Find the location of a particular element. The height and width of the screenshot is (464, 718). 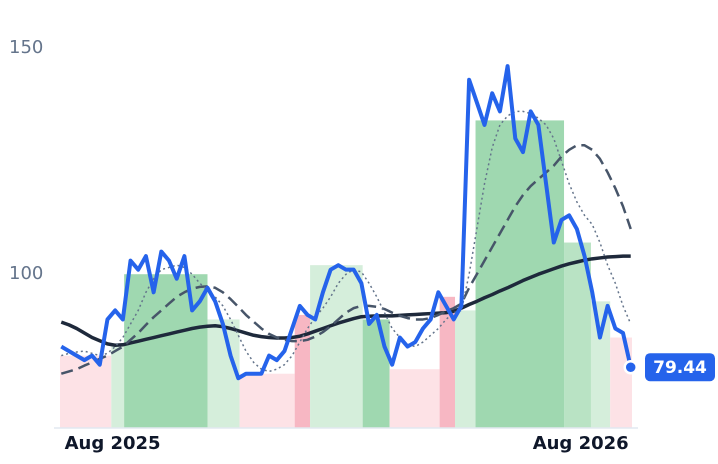

x-tick-label: Aug 2026 is located at coordinates (581, 443).